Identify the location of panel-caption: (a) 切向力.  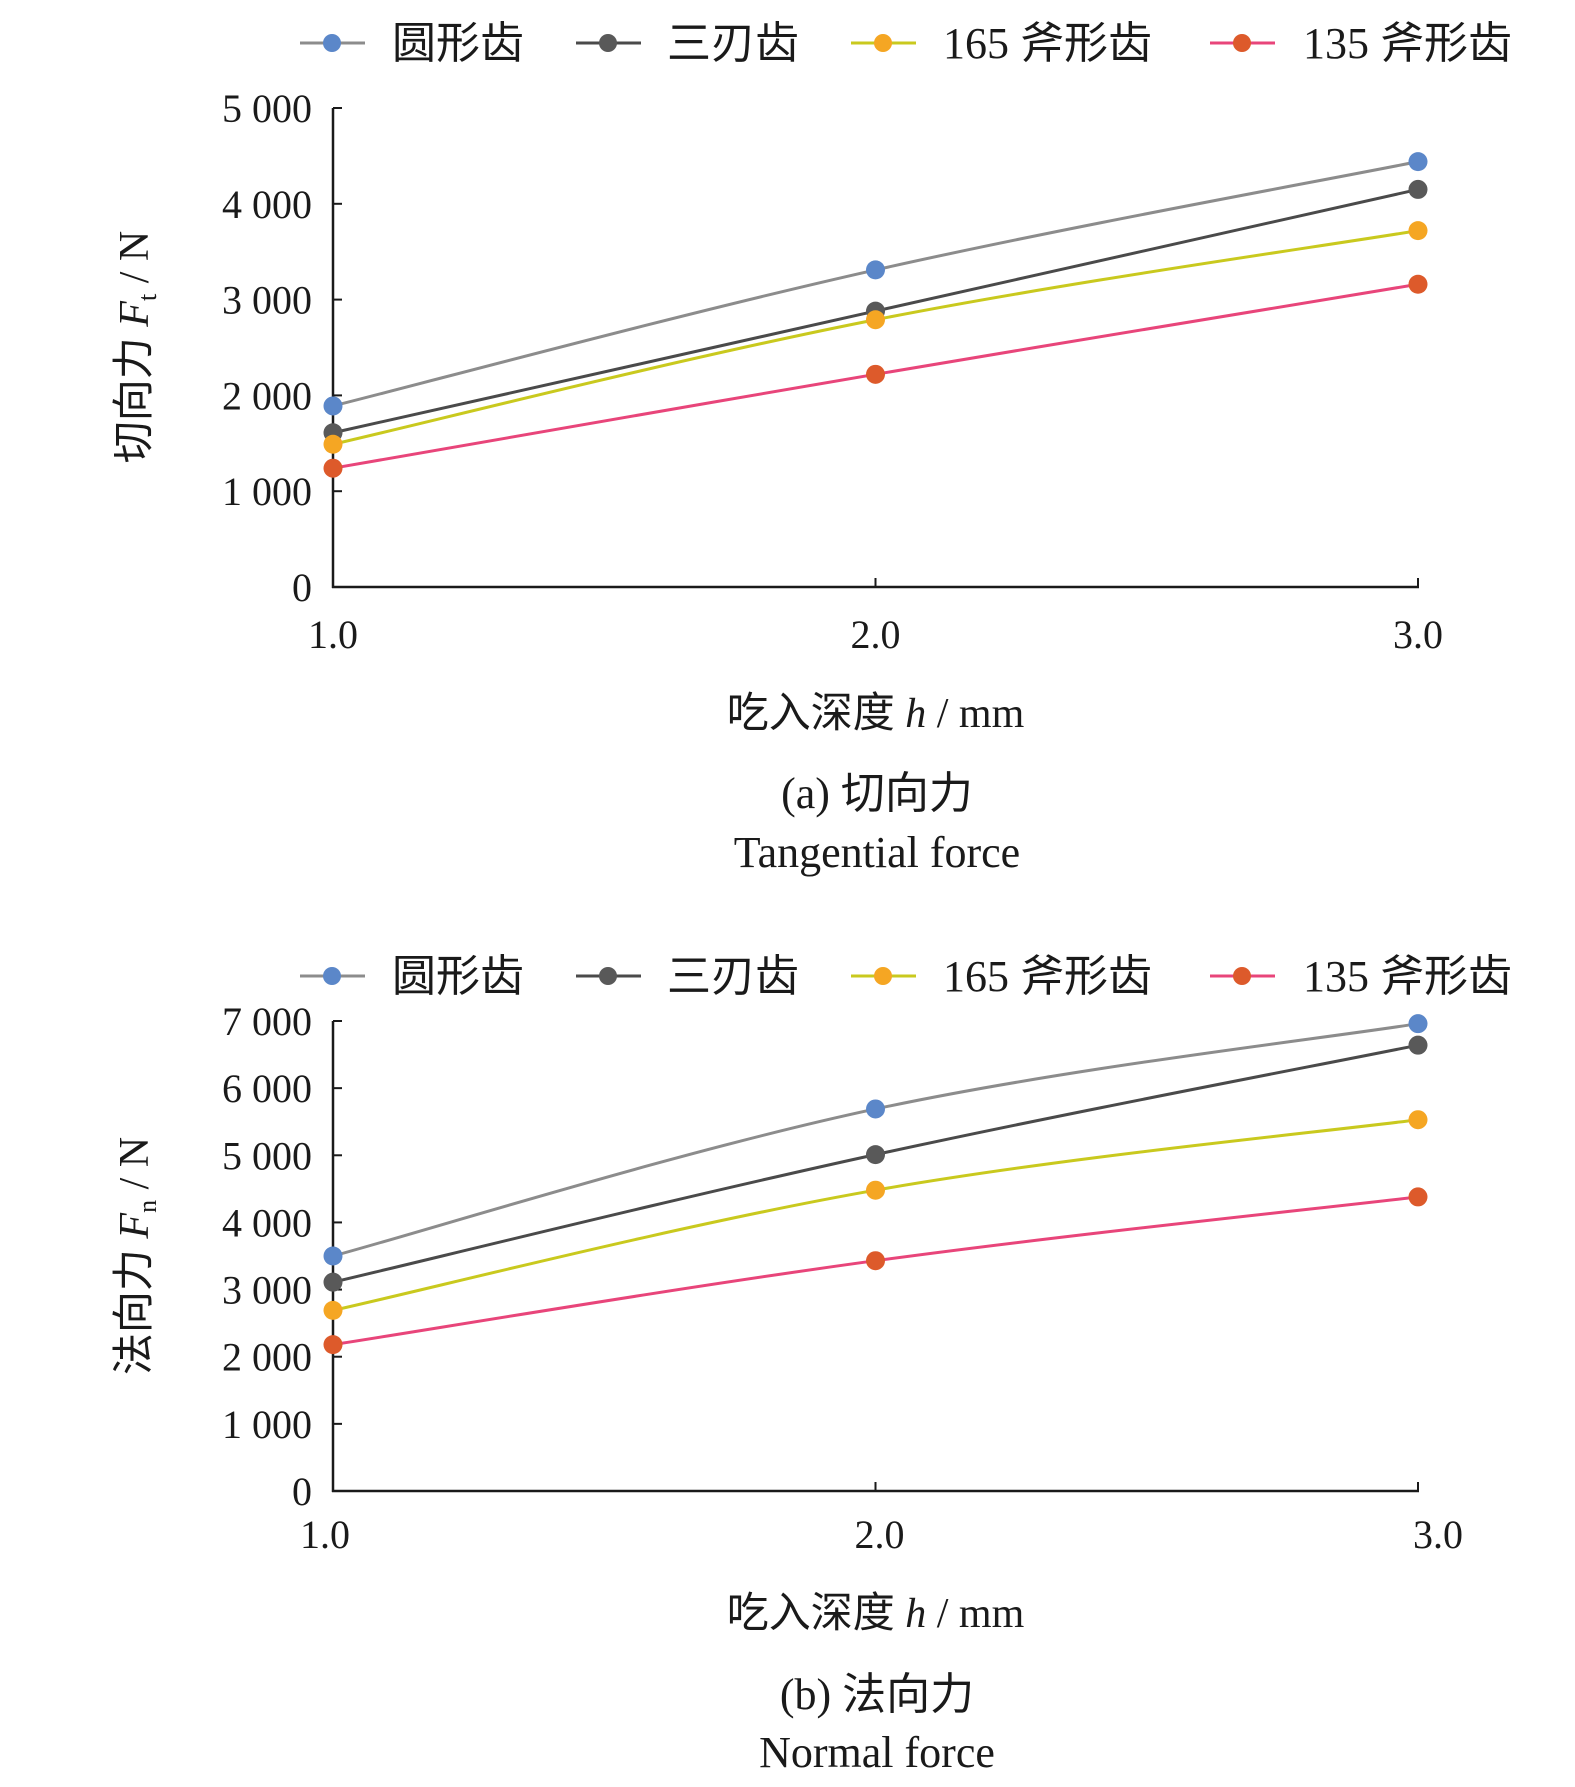
(877, 793).